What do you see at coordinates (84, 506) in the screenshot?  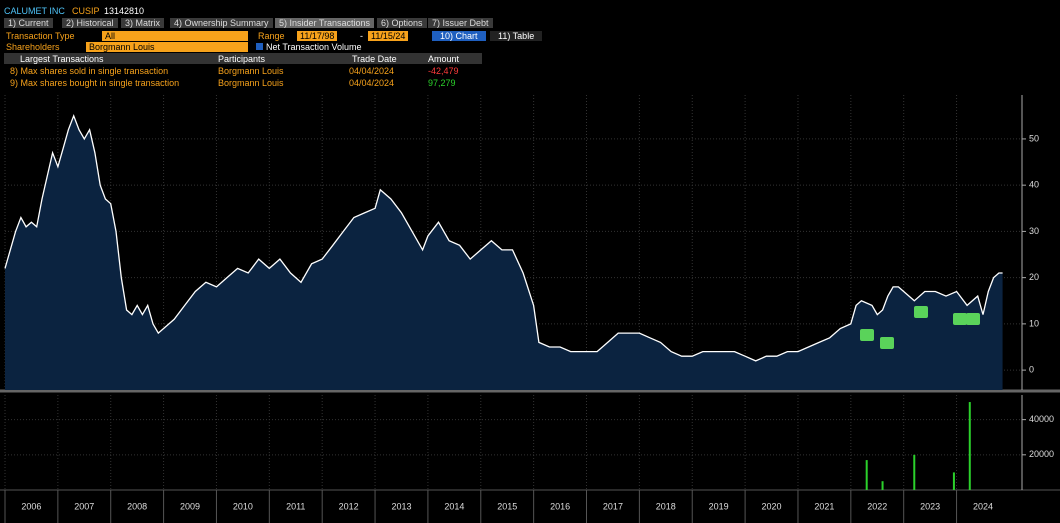 I see `x-tick-label: 2007` at bounding box center [84, 506].